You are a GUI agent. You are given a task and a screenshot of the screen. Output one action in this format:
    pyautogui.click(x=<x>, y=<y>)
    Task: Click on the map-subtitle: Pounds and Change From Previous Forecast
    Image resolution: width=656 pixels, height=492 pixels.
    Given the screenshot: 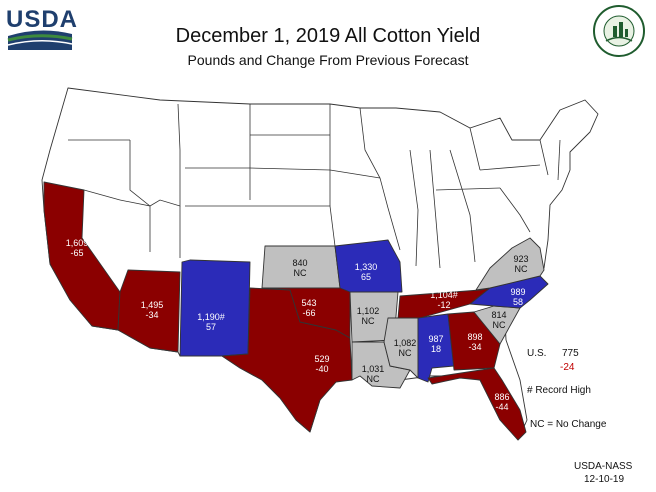 What is the action you would take?
    pyautogui.click(x=328, y=60)
    